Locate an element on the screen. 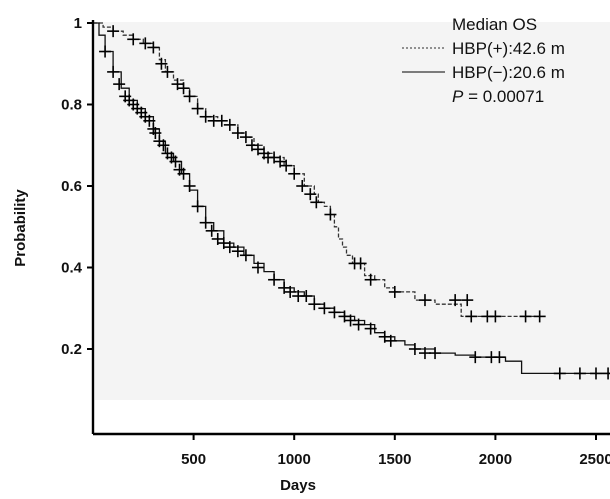 The width and height of the screenshot is (610, 499). y-axis-title: Probability is located at coordinates (20, 228).